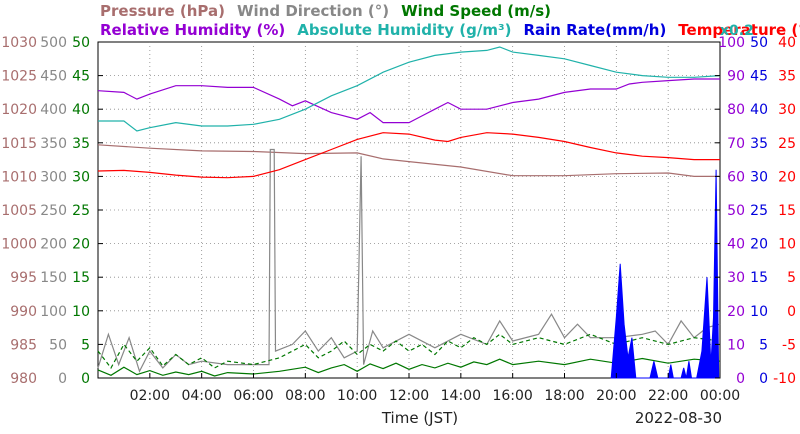 The height and width of the screenshot is (434, 800). What do you see at coordinates (19, 245) in the screenshot?
I see `y-tick-label: 1000` at bounding box center [19, 245].